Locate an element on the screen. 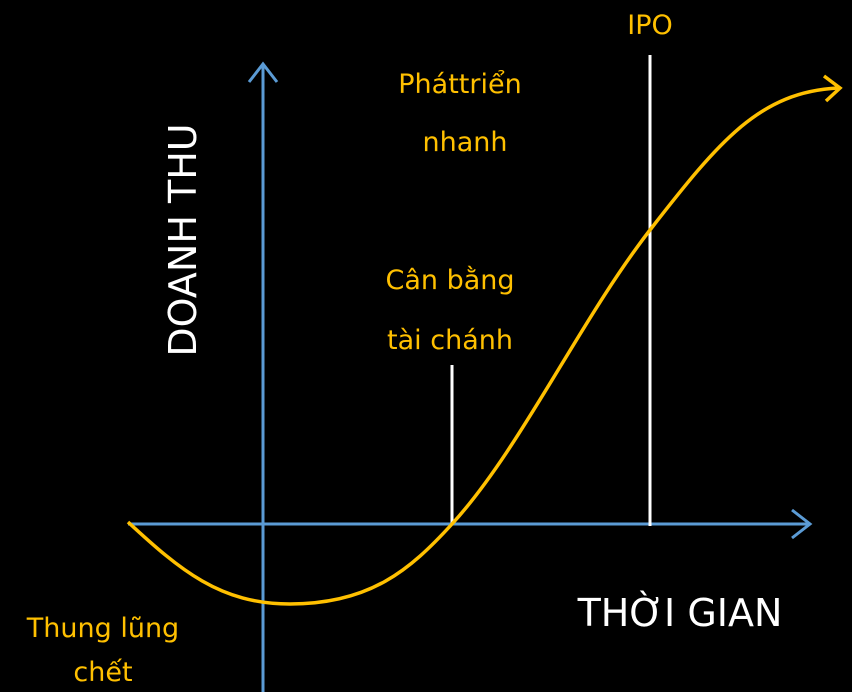 This screenshot has height=692, width=852. valley-label: chết is located at coordinates (102, 672).